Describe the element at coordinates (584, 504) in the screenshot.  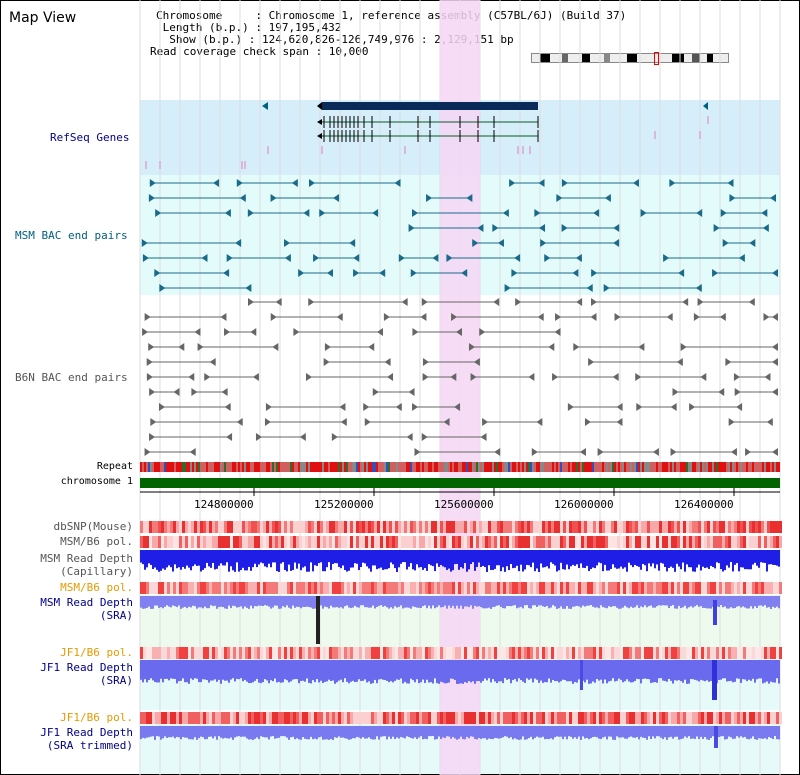
I see `axis-tick-4: 126000000` at that location.